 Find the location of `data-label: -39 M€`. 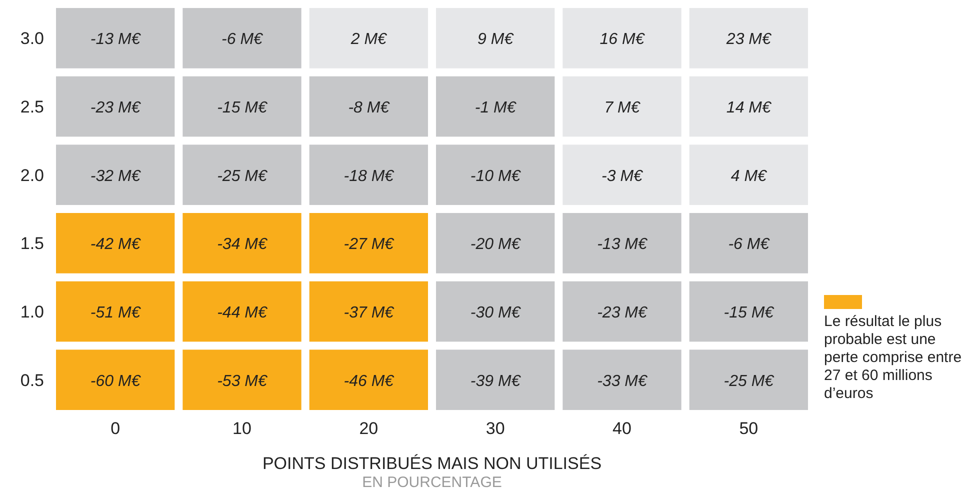

data-label: -39 M€ is located at coordinates (496, 381).